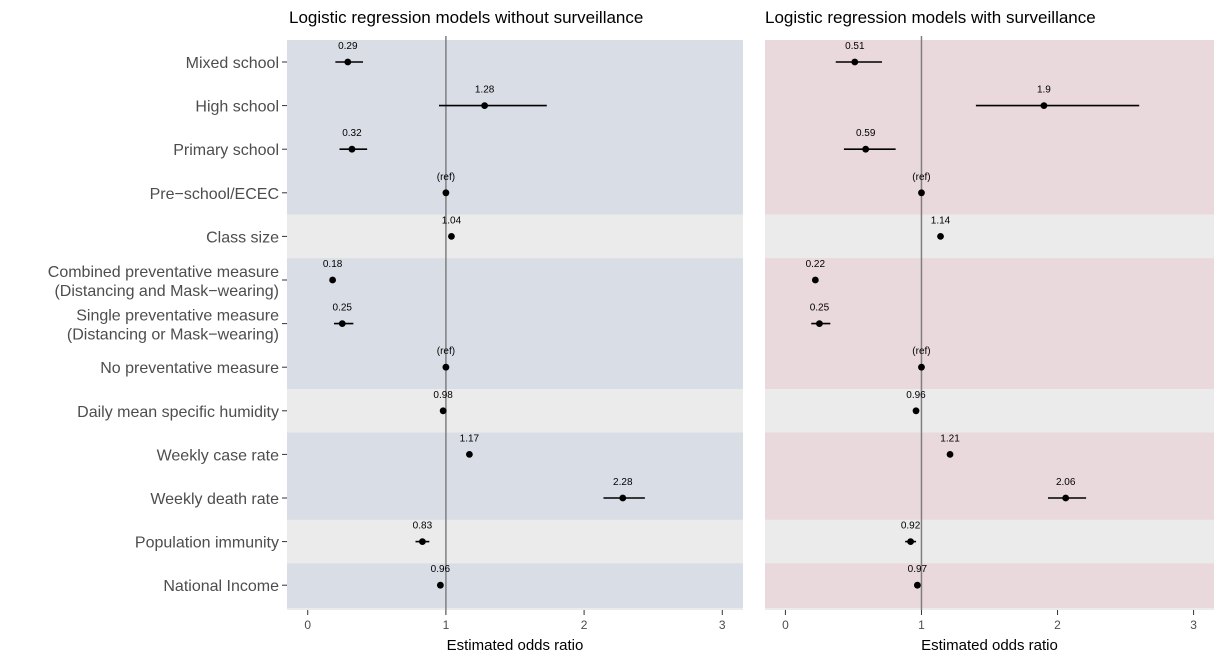 This screenshot has width=1214, height=661. Describe the element at coordinates (178, 412) in the screenshot. I see `category-label: Daily mean specific humidity` at that location.